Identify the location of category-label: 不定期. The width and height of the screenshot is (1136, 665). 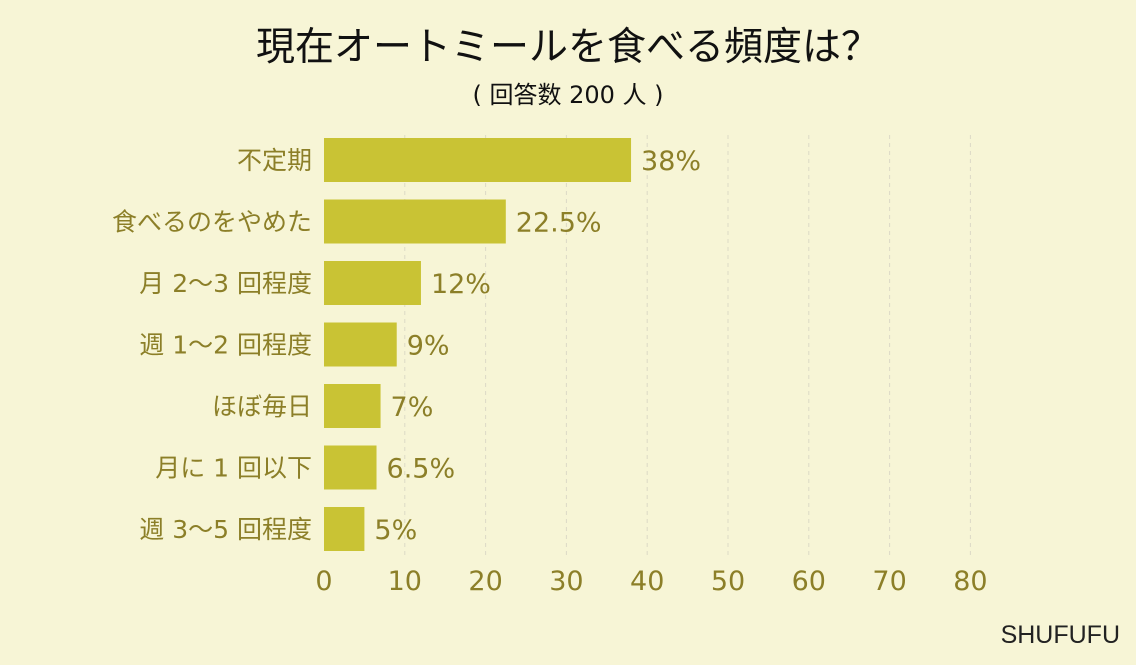
(274, 160).